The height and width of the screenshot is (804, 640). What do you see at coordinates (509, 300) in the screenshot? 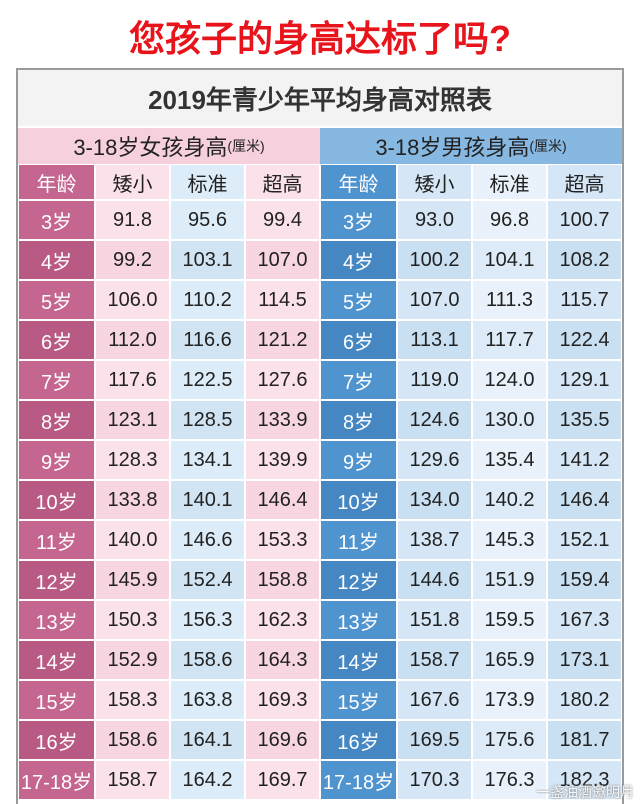
I see `height-cell: 111.3` at bounding box center [509, 300].